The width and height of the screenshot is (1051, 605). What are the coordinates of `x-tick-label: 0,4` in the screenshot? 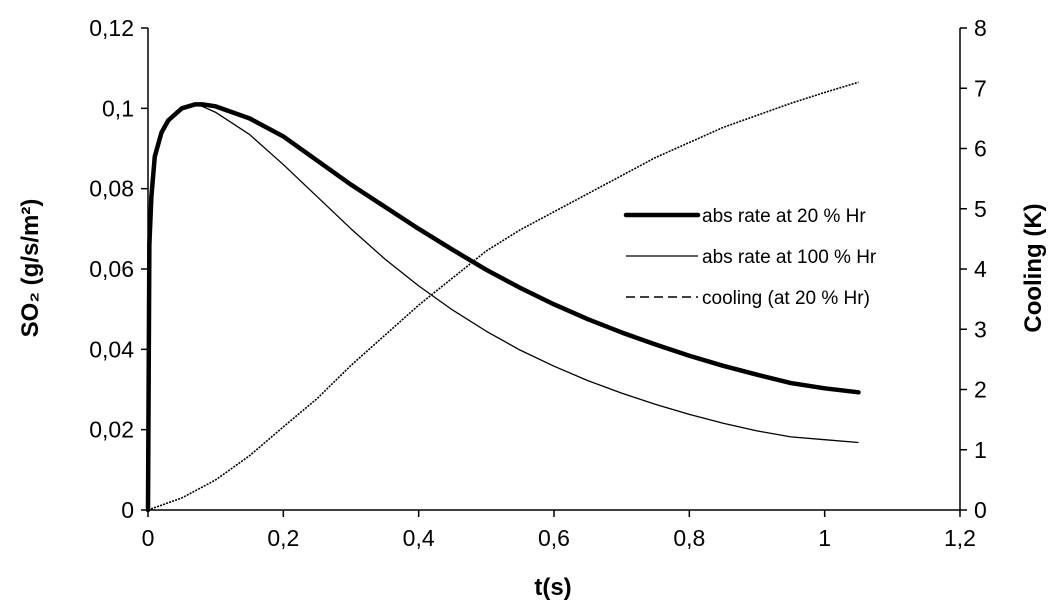 It's located at (419, 538).